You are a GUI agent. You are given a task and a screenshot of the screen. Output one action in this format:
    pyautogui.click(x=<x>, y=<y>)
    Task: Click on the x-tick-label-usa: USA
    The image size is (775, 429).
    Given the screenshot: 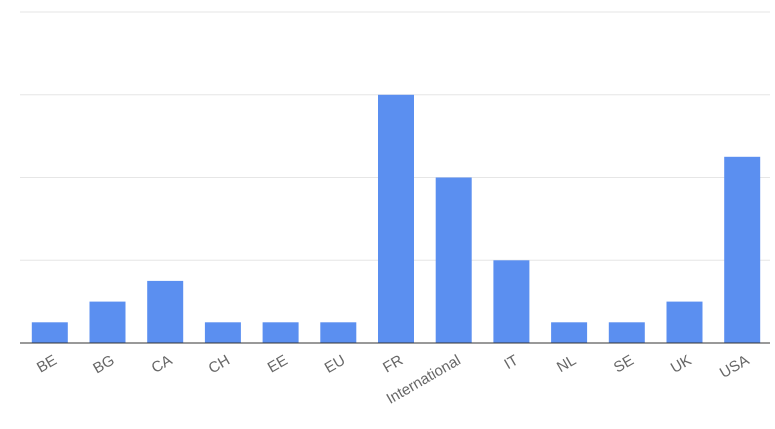 What is the action you would take?
    pyautogui.click(x=734, y=367)
    